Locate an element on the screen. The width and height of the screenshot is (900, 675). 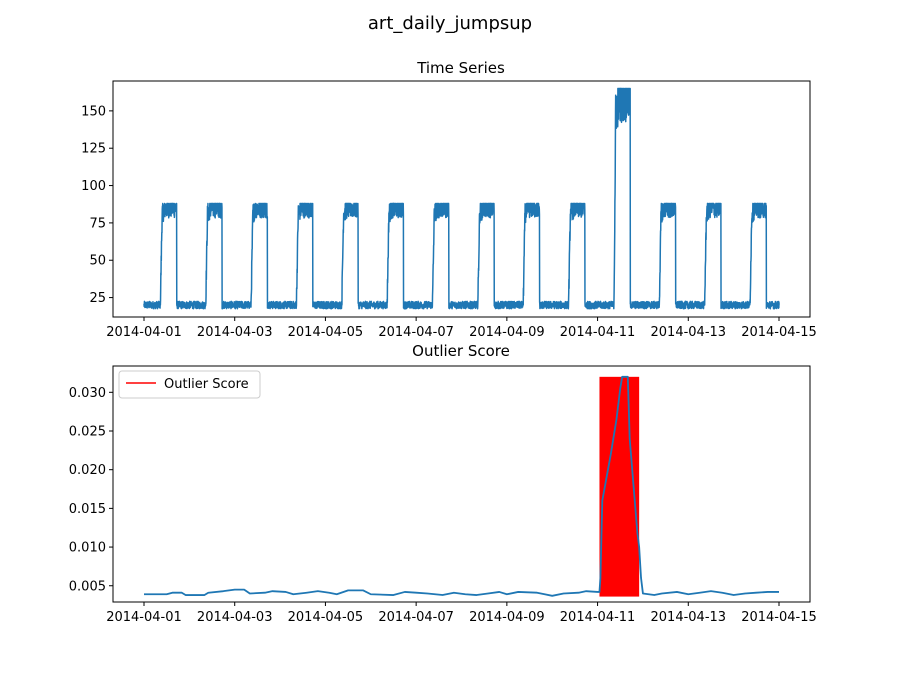
time-series-x-tick-label: 2014-04-05 is located at coordinates (326, 332).